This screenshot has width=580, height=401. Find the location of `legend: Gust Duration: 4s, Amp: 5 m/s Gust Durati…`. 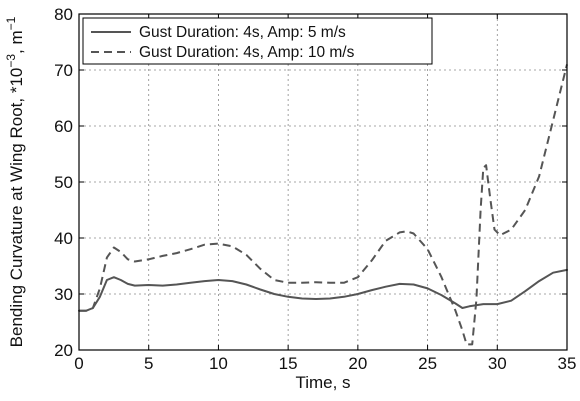

legend: Gust Duration: 4s, Amp: 5 m/s Gust Durati… is located at coordinates (257, 41).